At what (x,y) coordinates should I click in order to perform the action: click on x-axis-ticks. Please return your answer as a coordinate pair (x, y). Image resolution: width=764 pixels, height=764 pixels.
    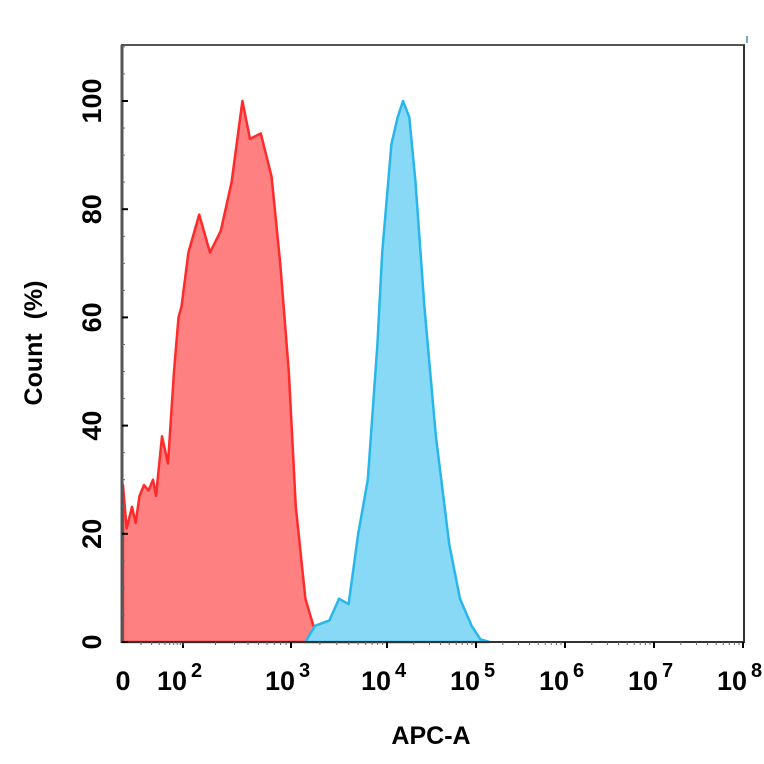
    Looking at the image, I should click on (442, 645).